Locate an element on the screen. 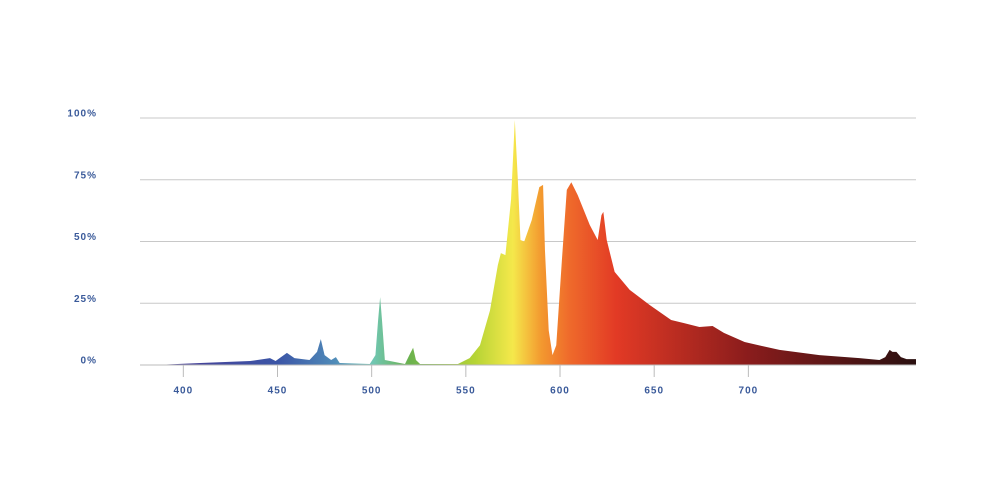  x-tick-label: 700 is located at coordinates (749, 391).